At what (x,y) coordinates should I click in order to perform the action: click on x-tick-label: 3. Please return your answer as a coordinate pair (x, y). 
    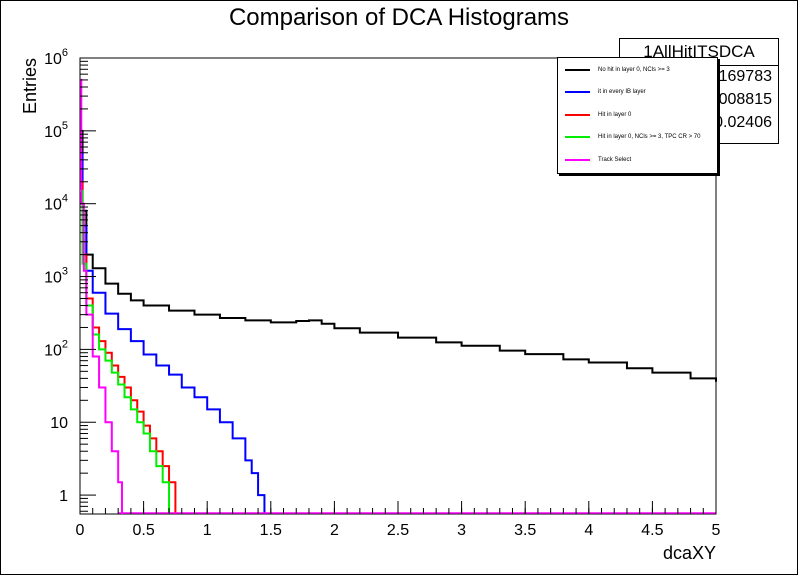
    Looking at the image, I should click on (461, 530).